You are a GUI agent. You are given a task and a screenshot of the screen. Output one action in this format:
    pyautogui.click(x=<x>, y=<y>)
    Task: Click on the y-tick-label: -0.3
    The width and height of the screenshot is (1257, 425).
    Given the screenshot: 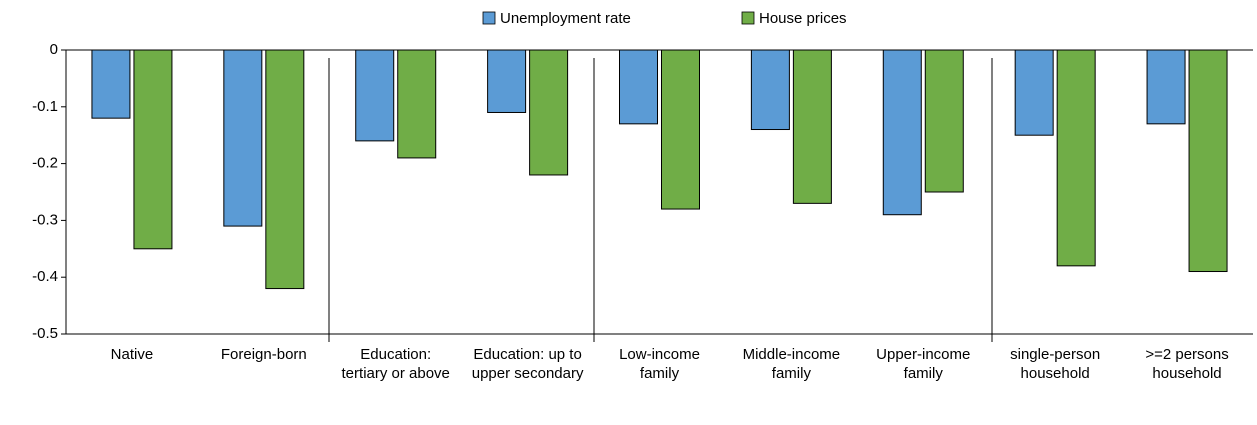 What is the action you would take?
    pyautogui.click(x=45, y=219)
    